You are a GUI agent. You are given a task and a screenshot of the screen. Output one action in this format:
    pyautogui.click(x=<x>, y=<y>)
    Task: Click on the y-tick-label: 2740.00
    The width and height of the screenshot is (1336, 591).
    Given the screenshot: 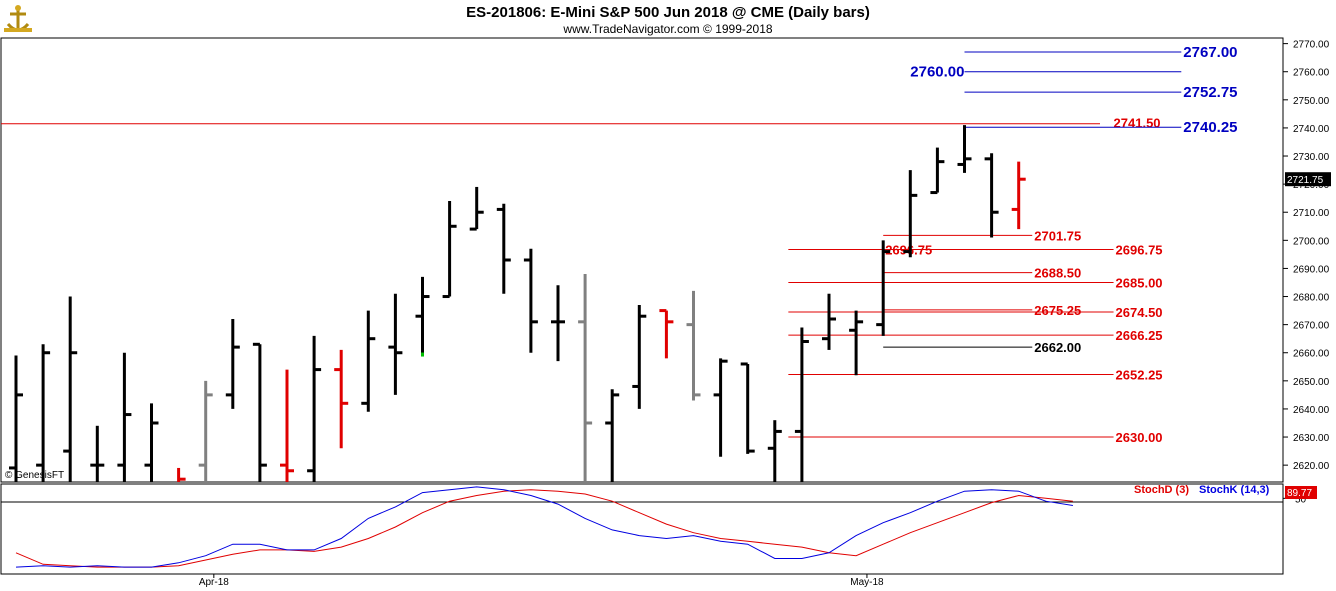 What is the action you would take?
    pyautogui.click(x=1311, y=129)
    